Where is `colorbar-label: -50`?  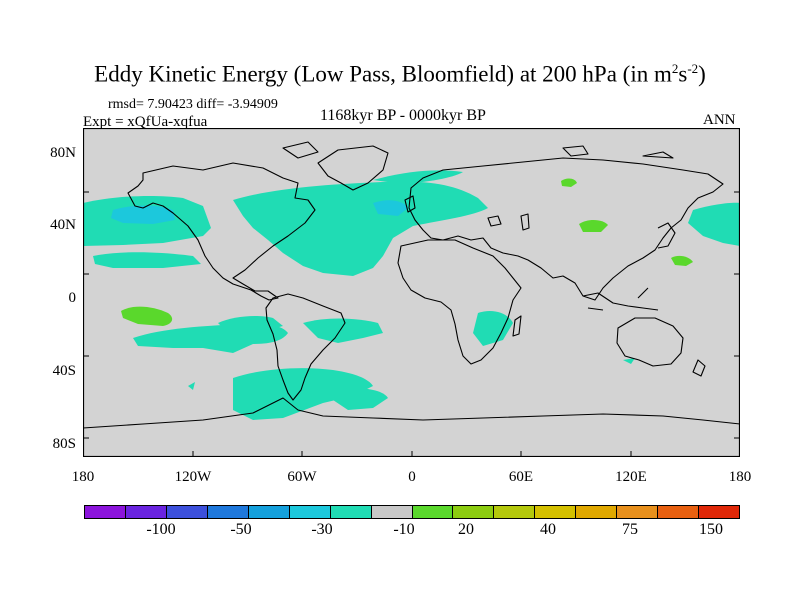
colorbar-label: -50 is located at coordinates (241, 529).